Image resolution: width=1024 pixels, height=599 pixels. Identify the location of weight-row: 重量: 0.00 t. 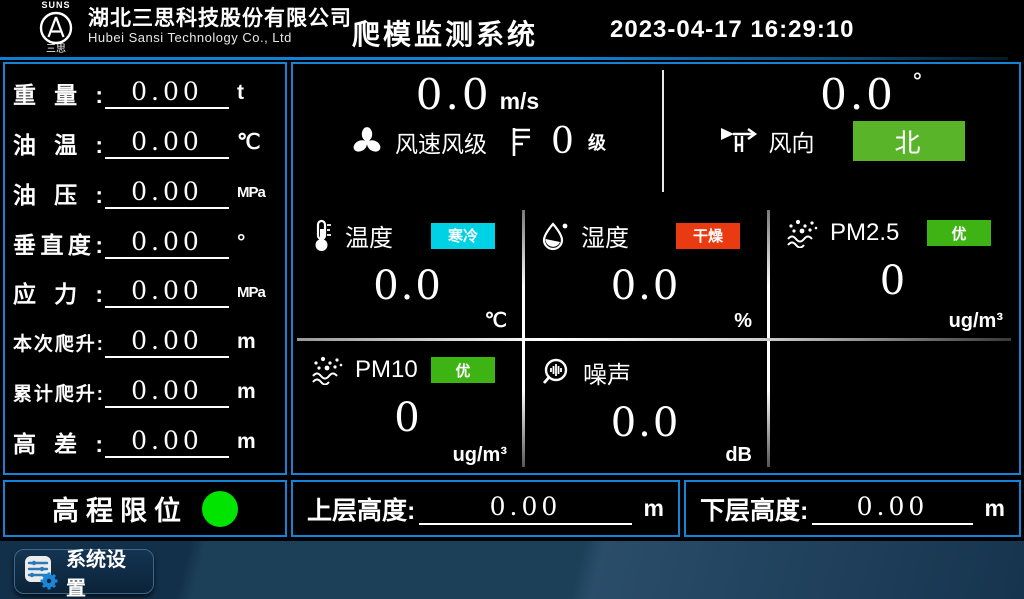
(145, 93).